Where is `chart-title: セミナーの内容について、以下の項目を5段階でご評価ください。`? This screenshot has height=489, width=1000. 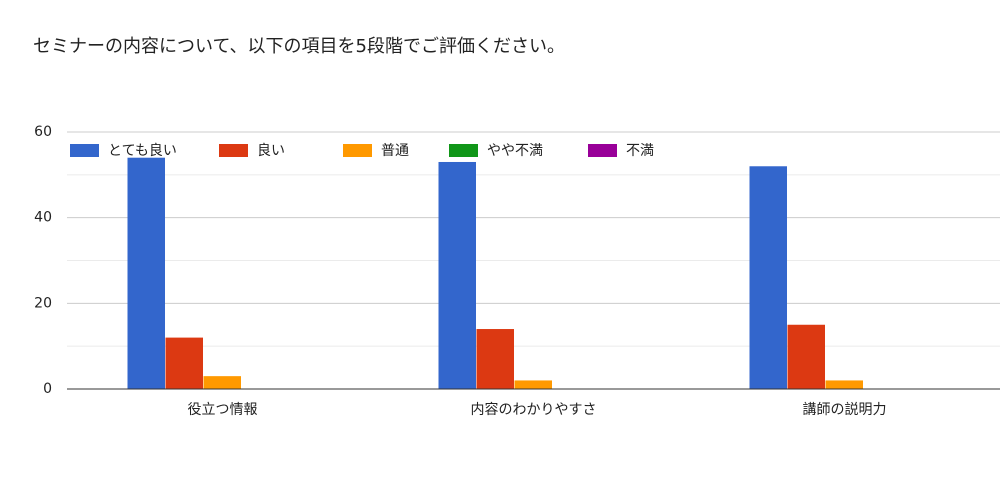
chart-title: セミナーの内容について、以下の項目を5段階でご評価ください。 is located at coordinates (299, 46).